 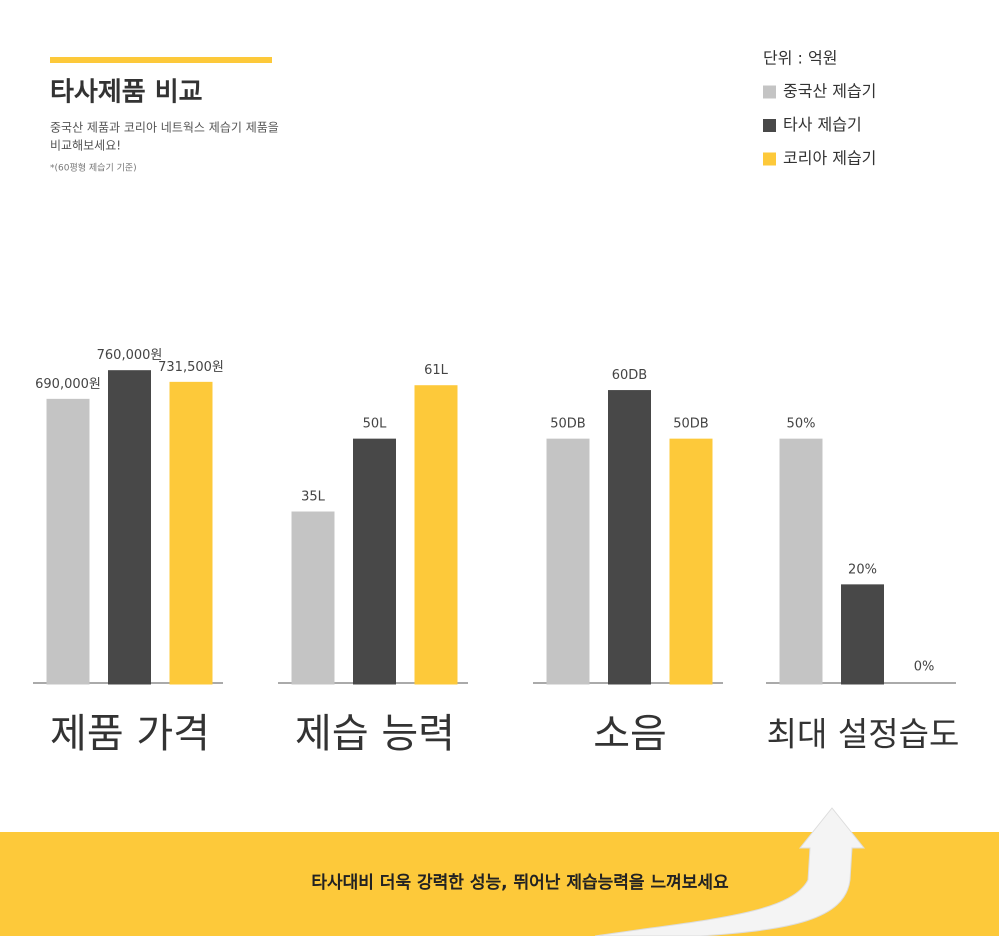 What do you see at coordinates (68, 384) in the screenshot?
I see `value-label: 690,000원` at bounding box center [68, 384].